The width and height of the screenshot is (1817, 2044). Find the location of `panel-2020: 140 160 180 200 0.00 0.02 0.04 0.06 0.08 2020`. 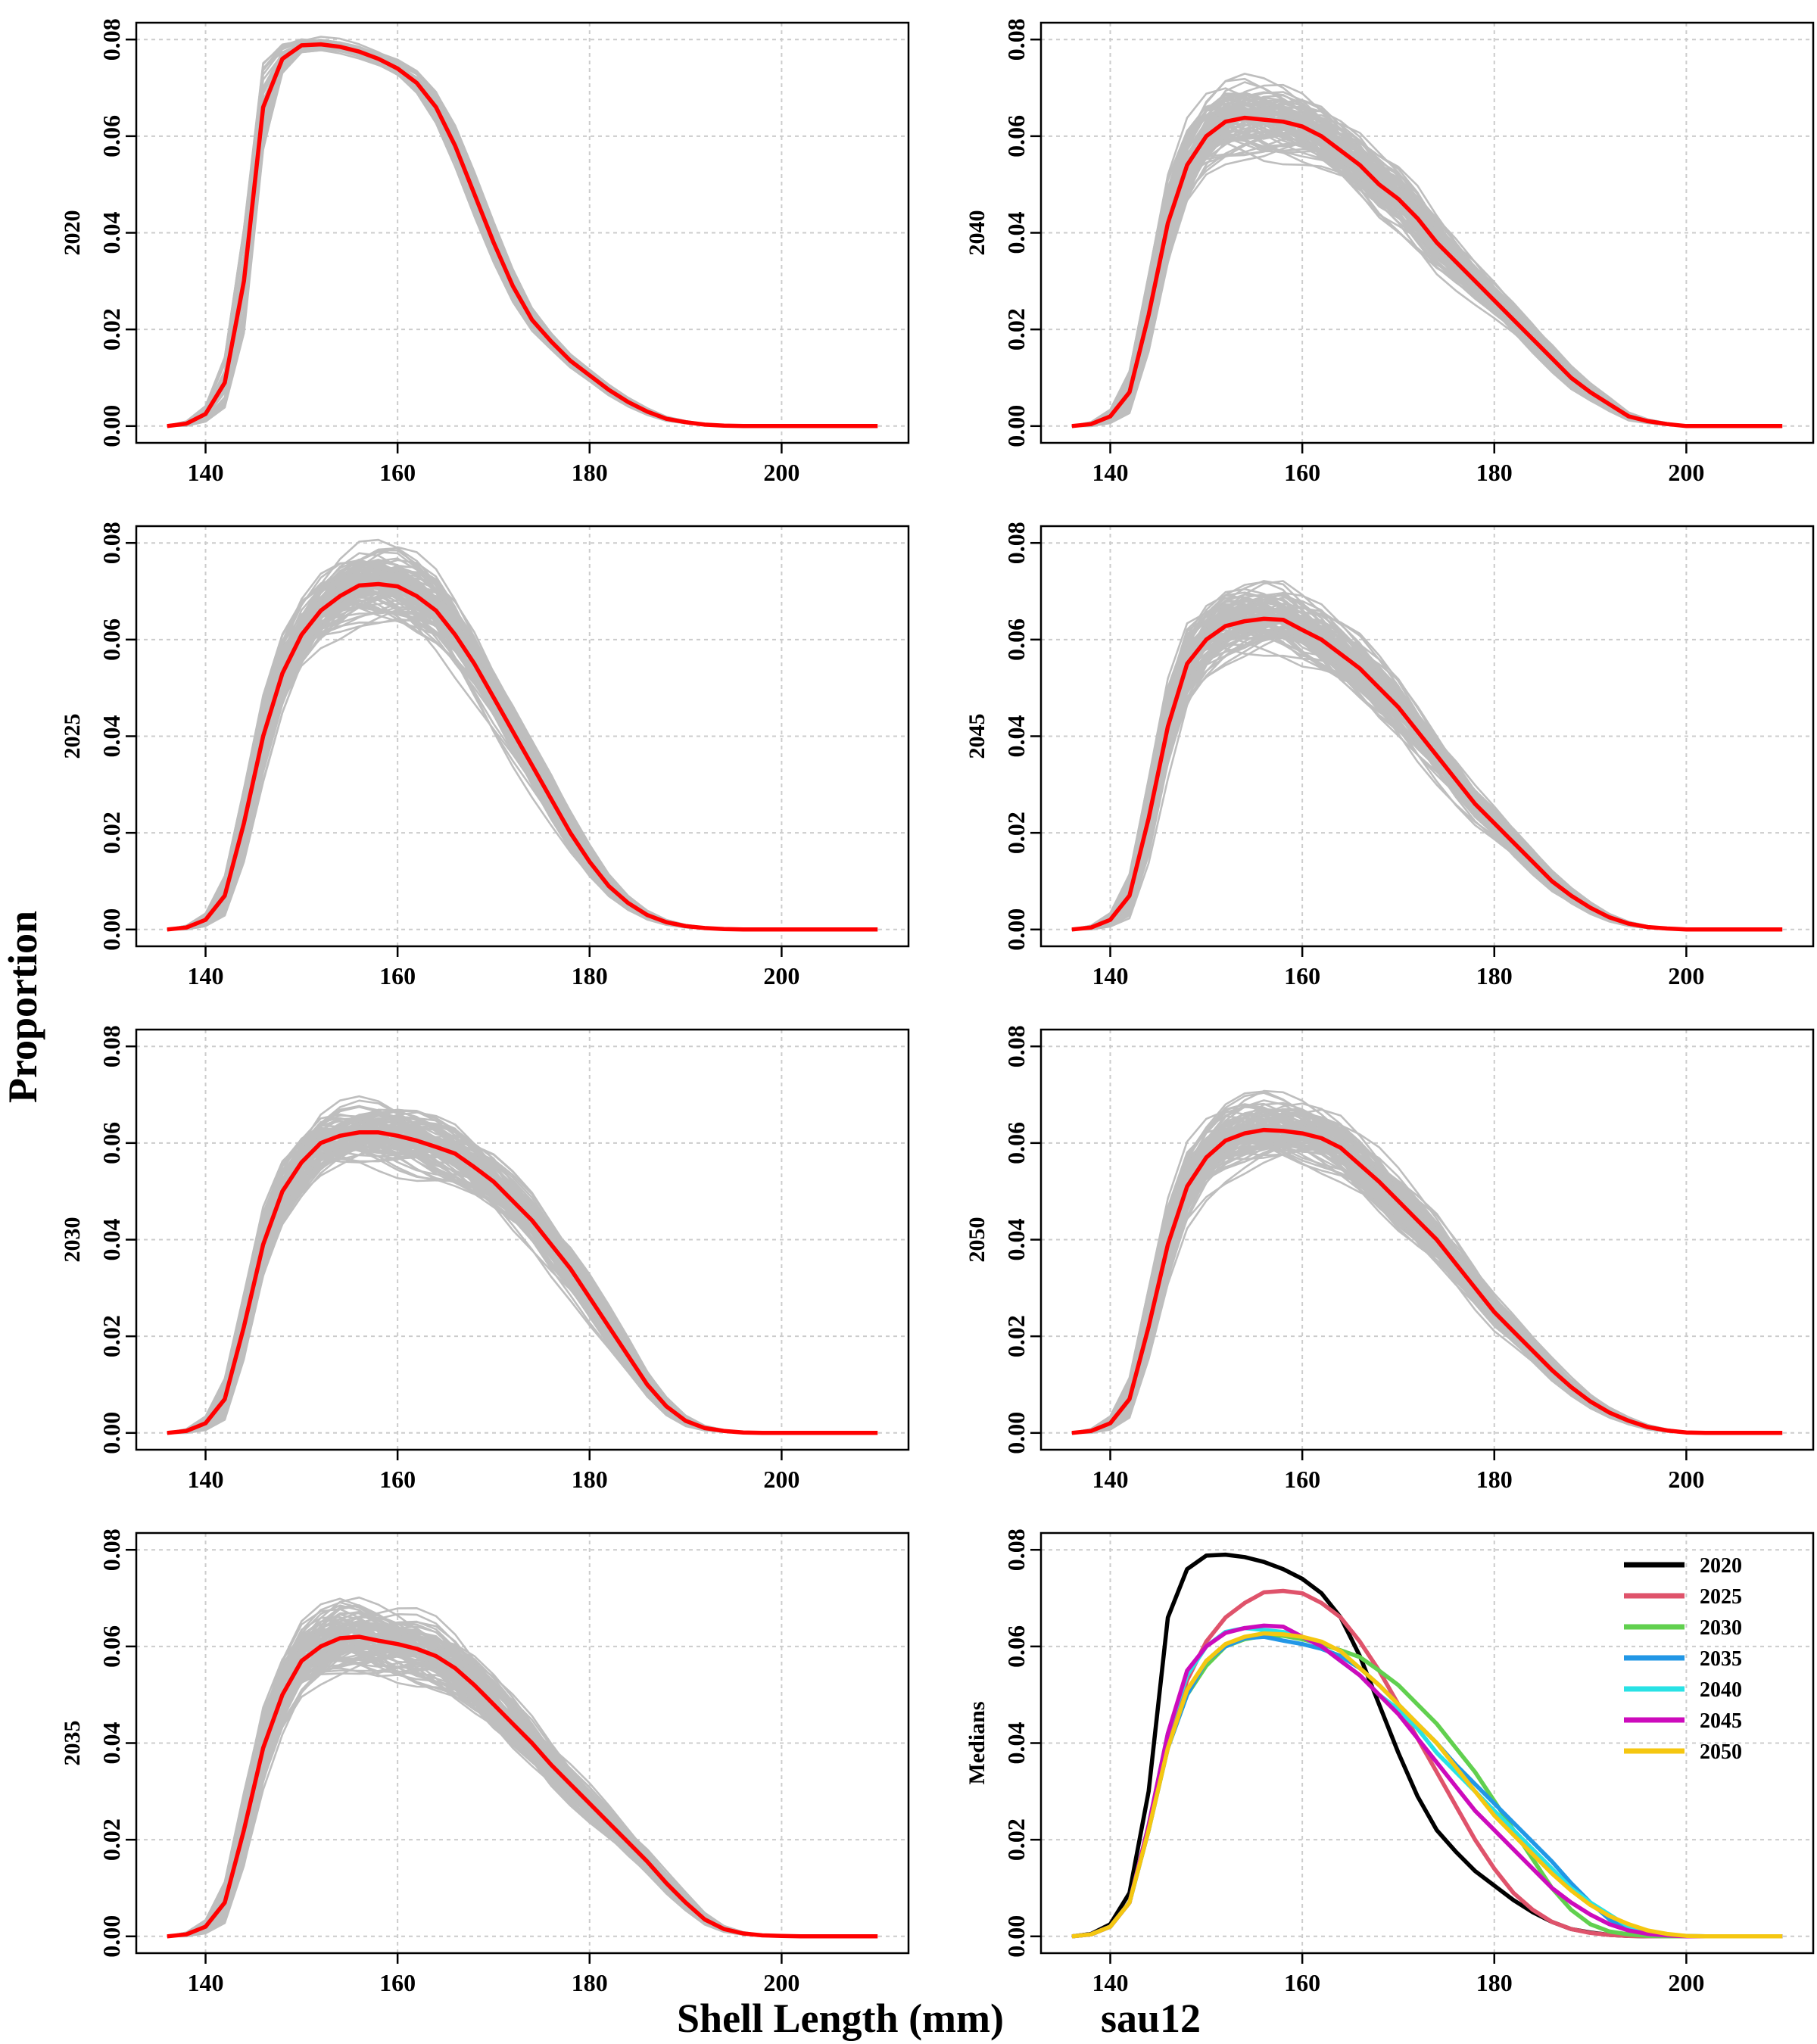

panel-2020: 140 160 180 200 0.00 0.02 0.04 0.06 0.08 2020 is located at coordinates (485, 252).